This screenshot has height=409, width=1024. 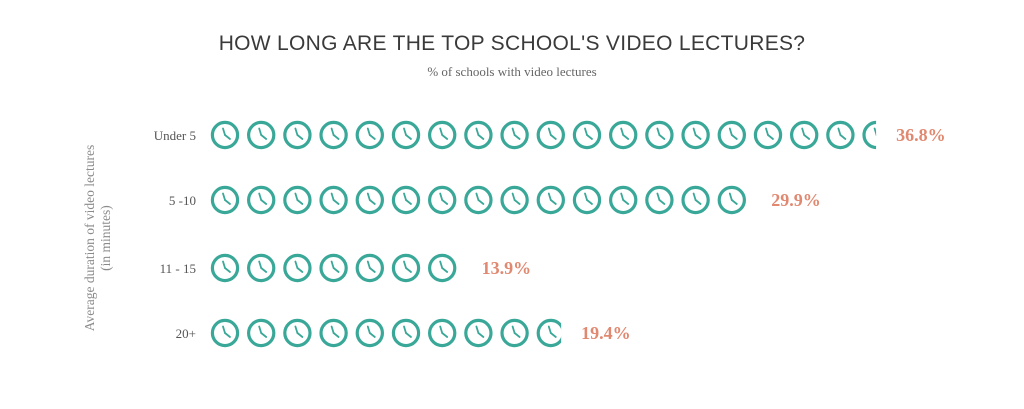 I want to click on category-label: 5 -10, so click(x=182, y=200).